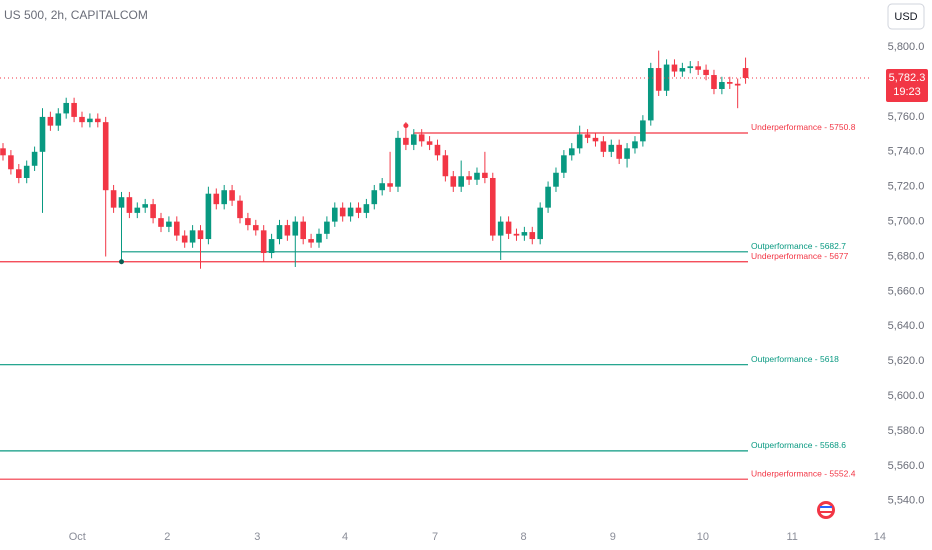 The height and width of the screenshot is (550, 932). I want to click on level-label: Underperformance - 5552.4, so click(803, 473).